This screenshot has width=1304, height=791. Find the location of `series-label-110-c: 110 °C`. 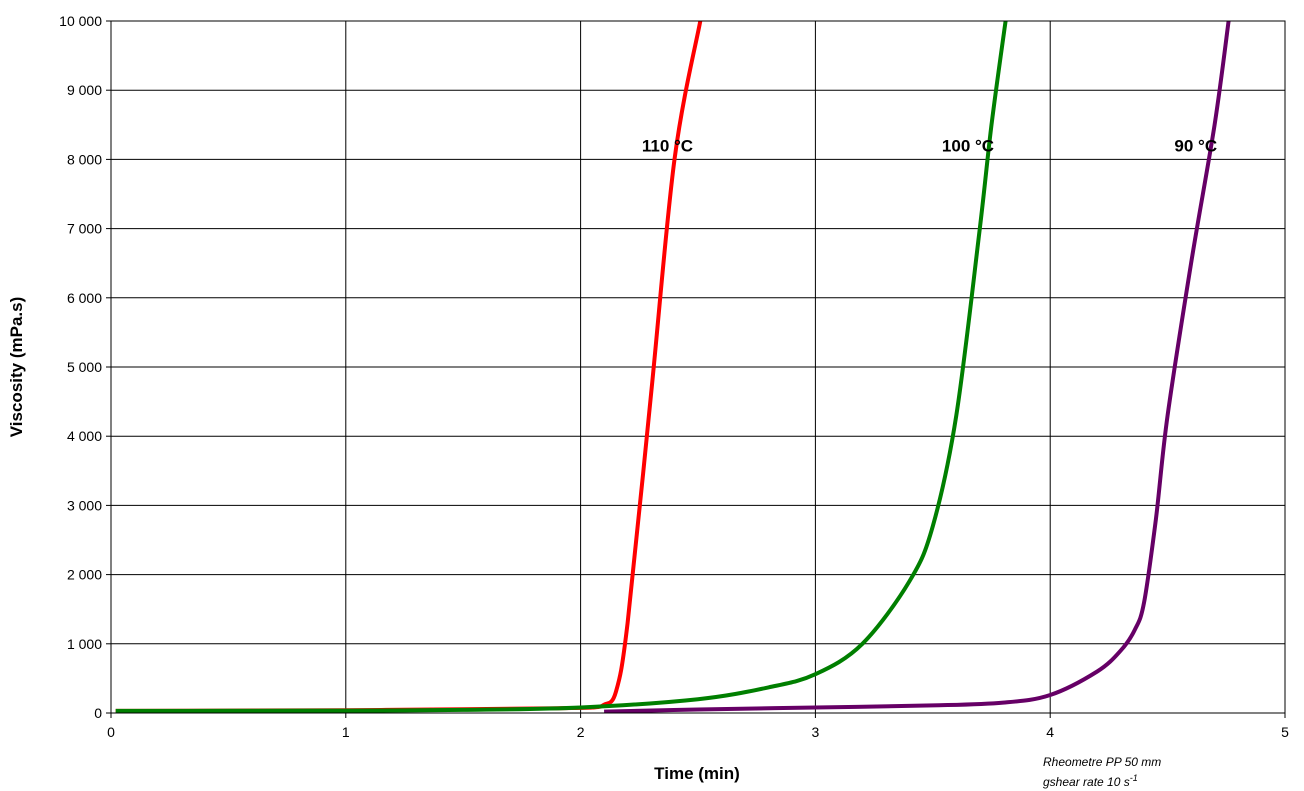

series-label-110-c: 110 °C is located at coordinates (667, 146).